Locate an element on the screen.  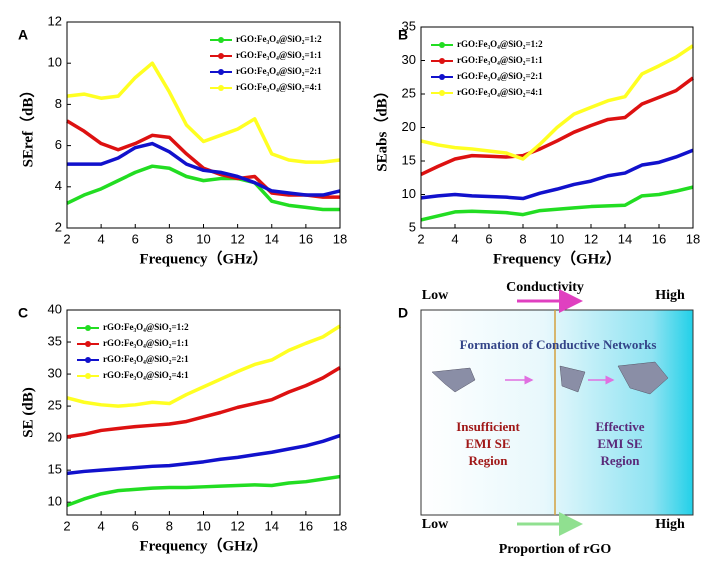
panel-label: A is located at coordinates (23, 35).